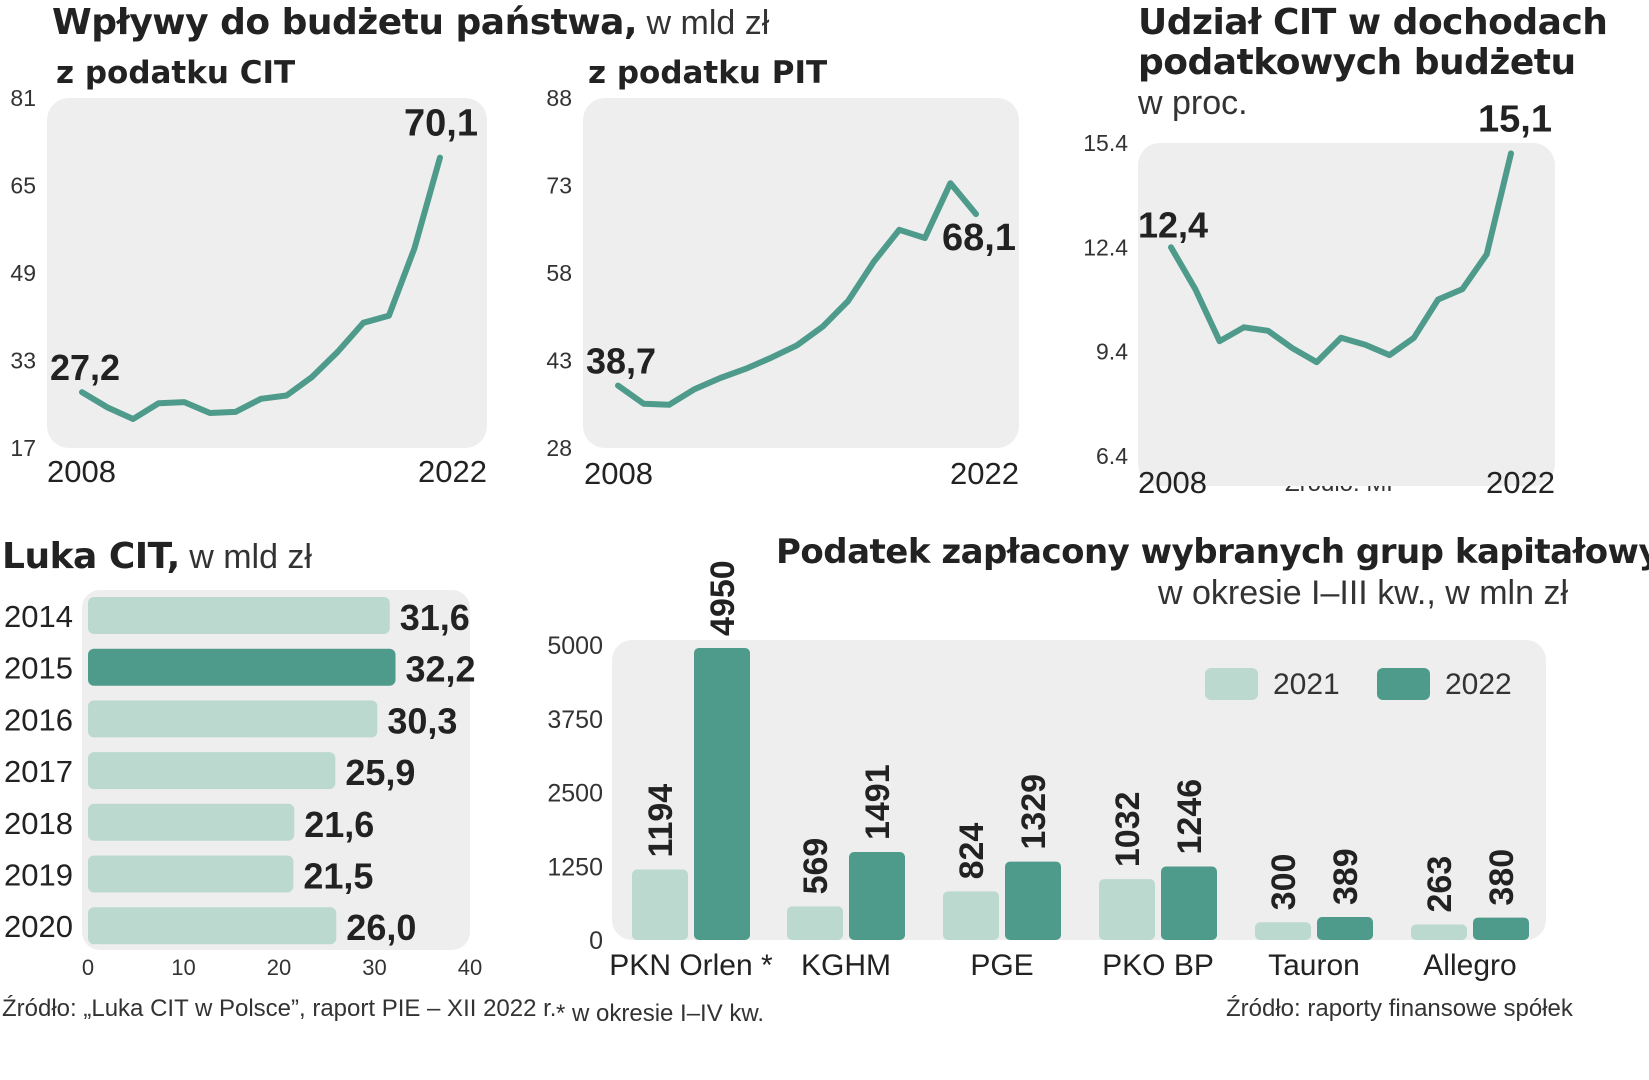 The height and width of the screenshot is (1080, 1649). I want to click on gap-category-label: 2020, so click(38, 926).